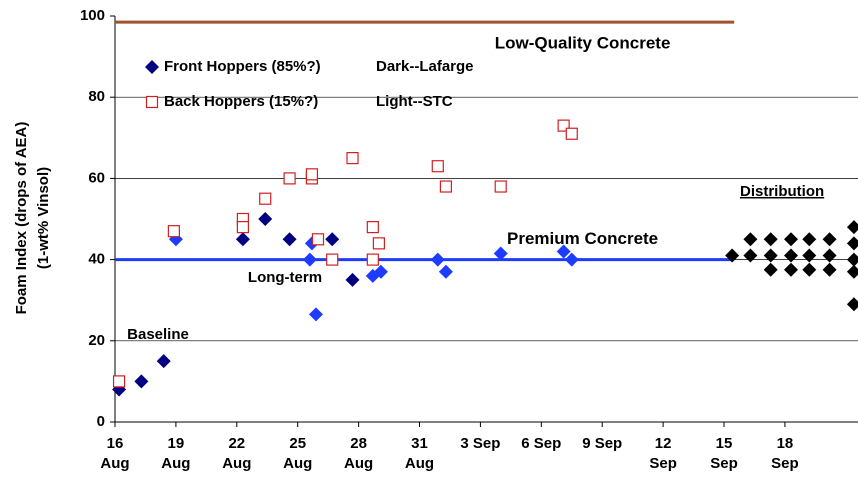  What do you see at coordinates (724, 453) in the screenshot?
I see `x-tick-label: 15 Sep` at bounding box center [724, 453].